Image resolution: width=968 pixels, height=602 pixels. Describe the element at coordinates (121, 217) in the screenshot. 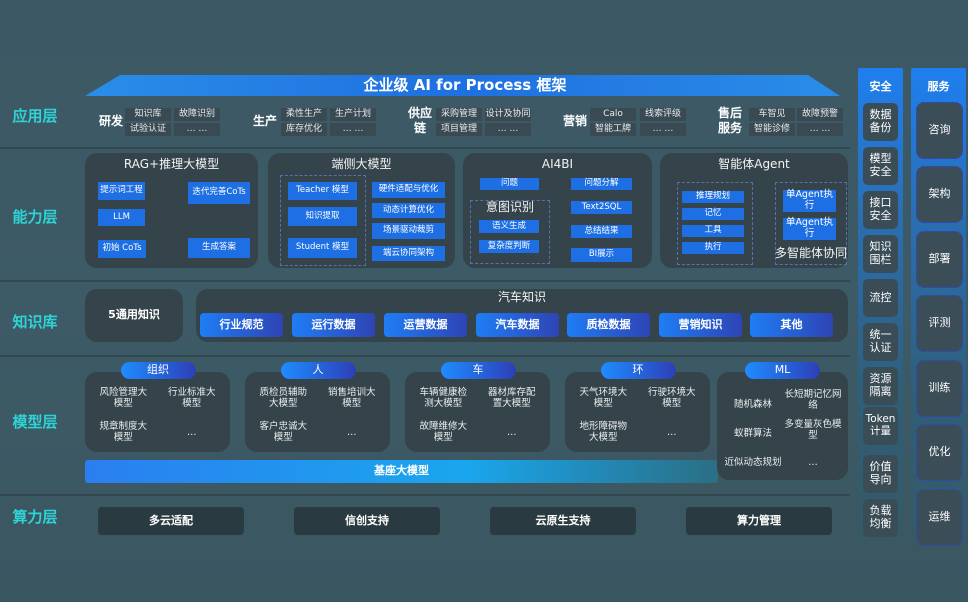

I see `capability-item: LLM` at that location.